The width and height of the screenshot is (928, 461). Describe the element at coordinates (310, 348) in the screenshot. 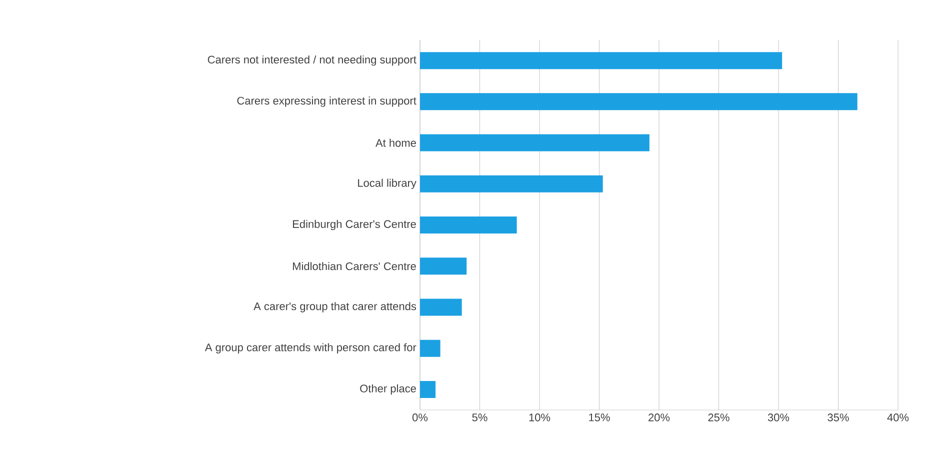

I see `y-tick-label: A group carer attends with person cared for` at that location.